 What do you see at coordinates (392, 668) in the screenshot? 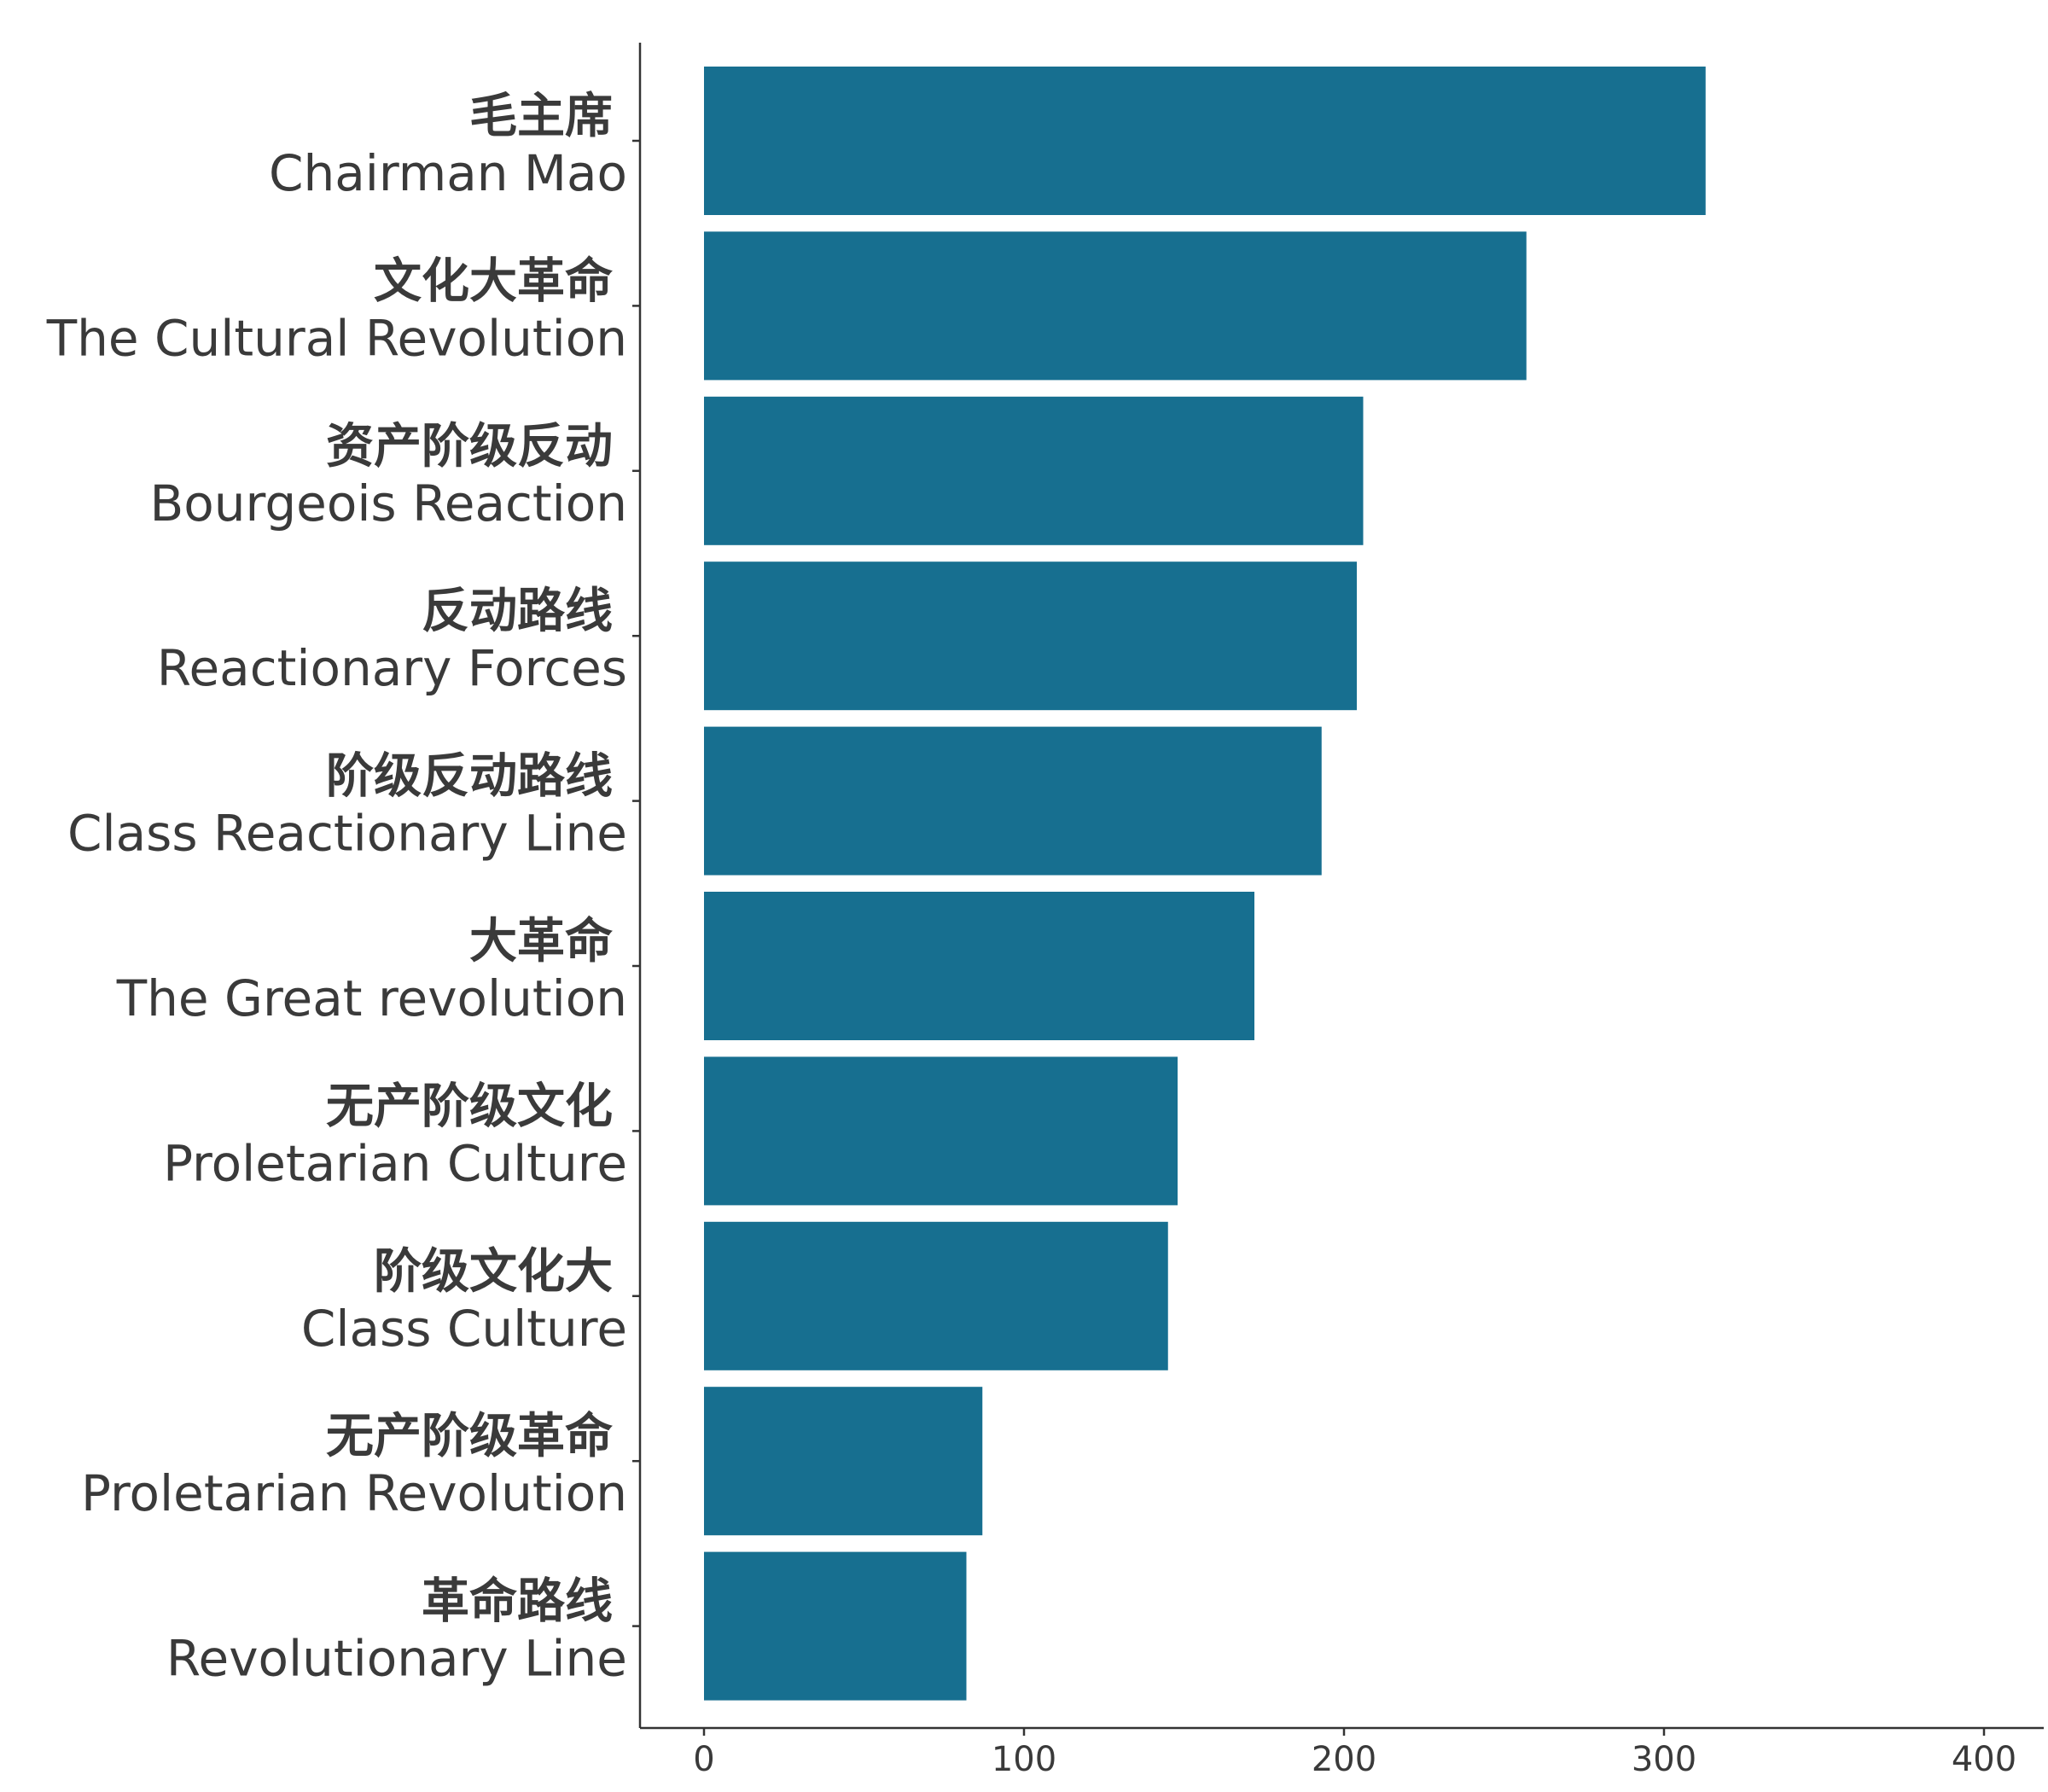
I see `y-tick-label-en-4: Reactionary Forces` at bounding box center [392, 668].